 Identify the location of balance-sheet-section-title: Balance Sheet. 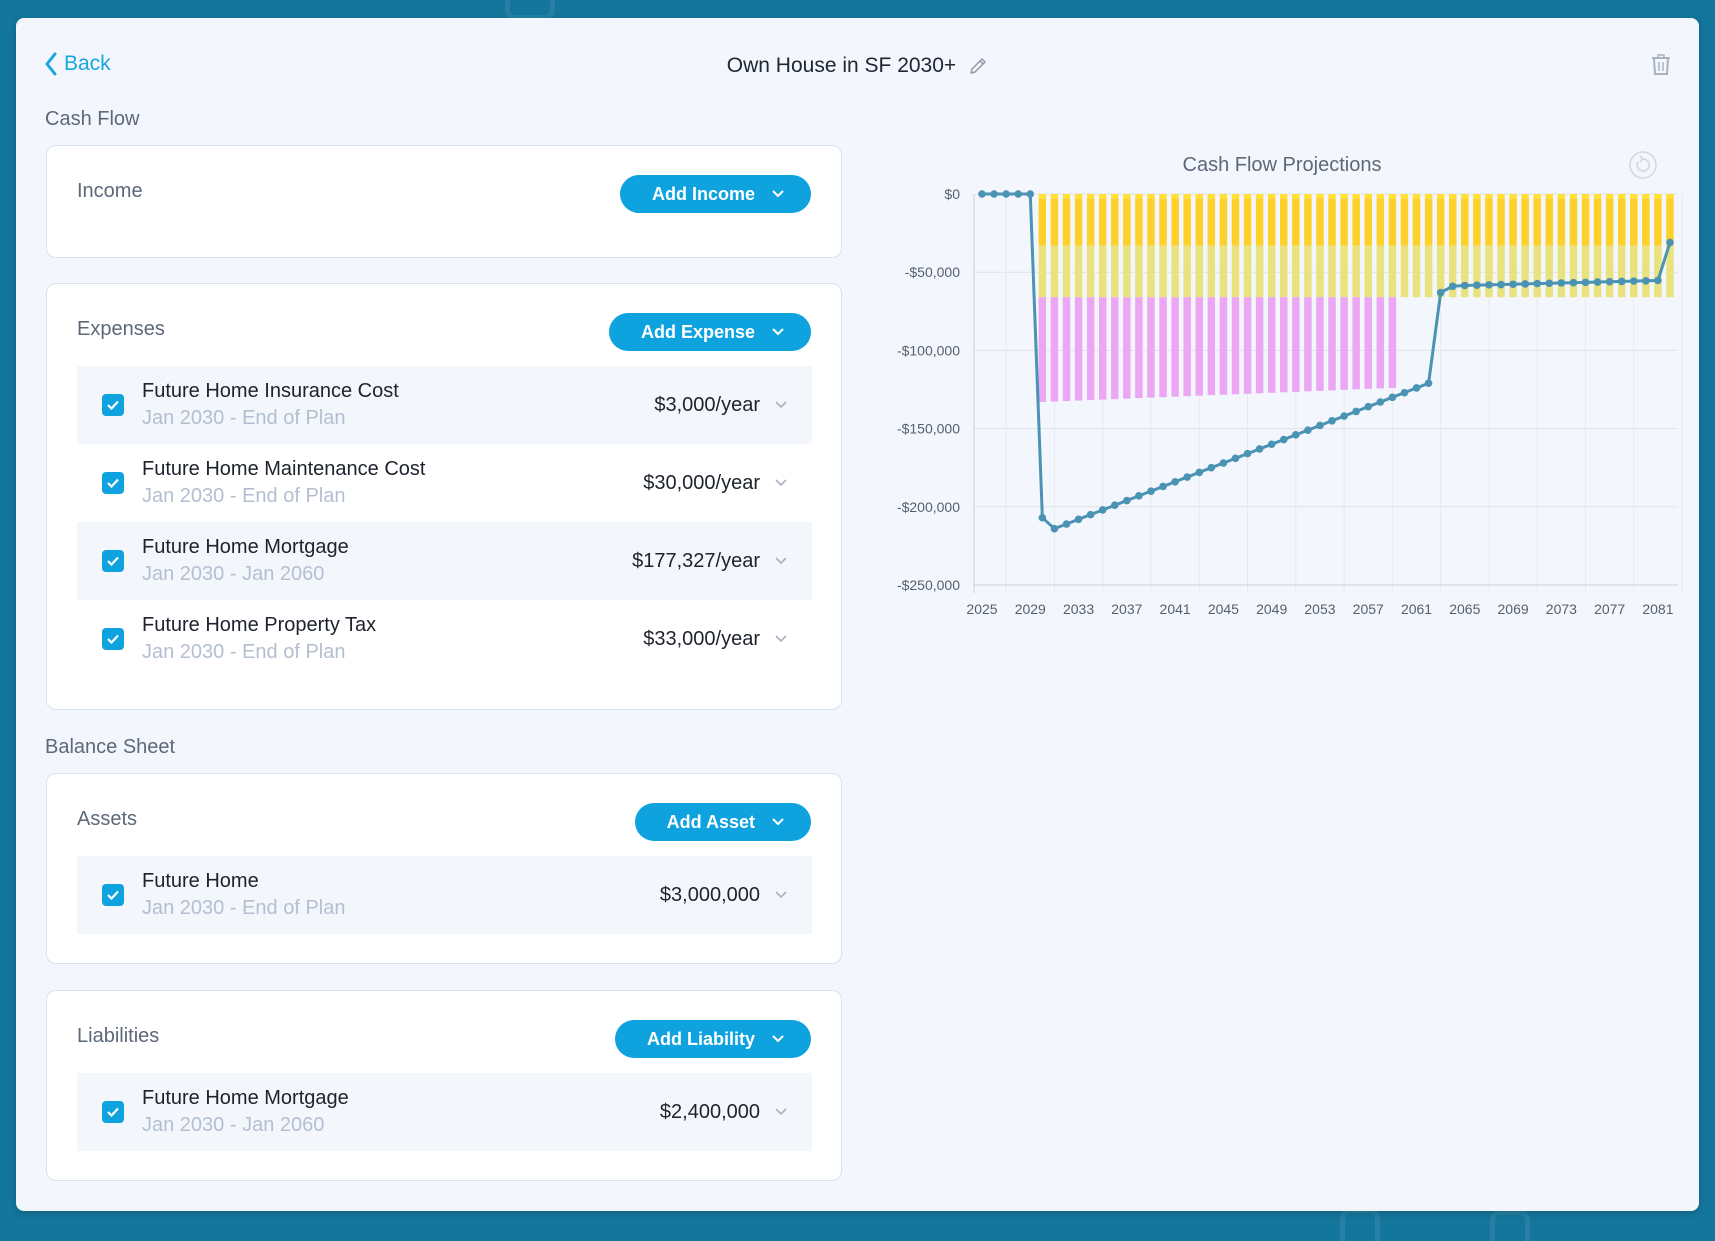
(110, 747).